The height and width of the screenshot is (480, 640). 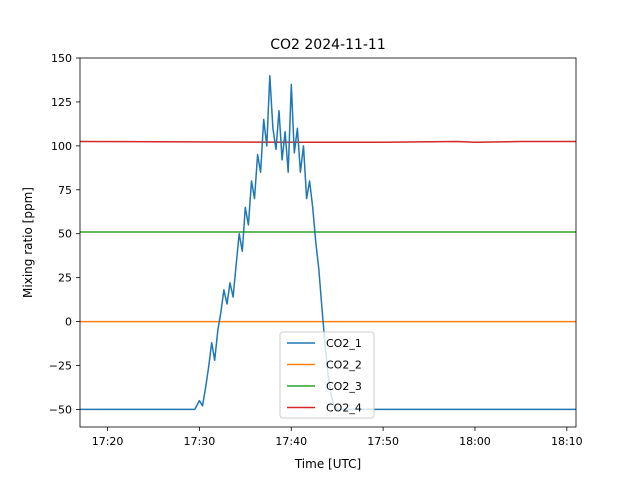 What do you see at coordinates (291, 441) in the screenshot?
I see `x-tick-label: 17:40` at bounding box center [291, 441].